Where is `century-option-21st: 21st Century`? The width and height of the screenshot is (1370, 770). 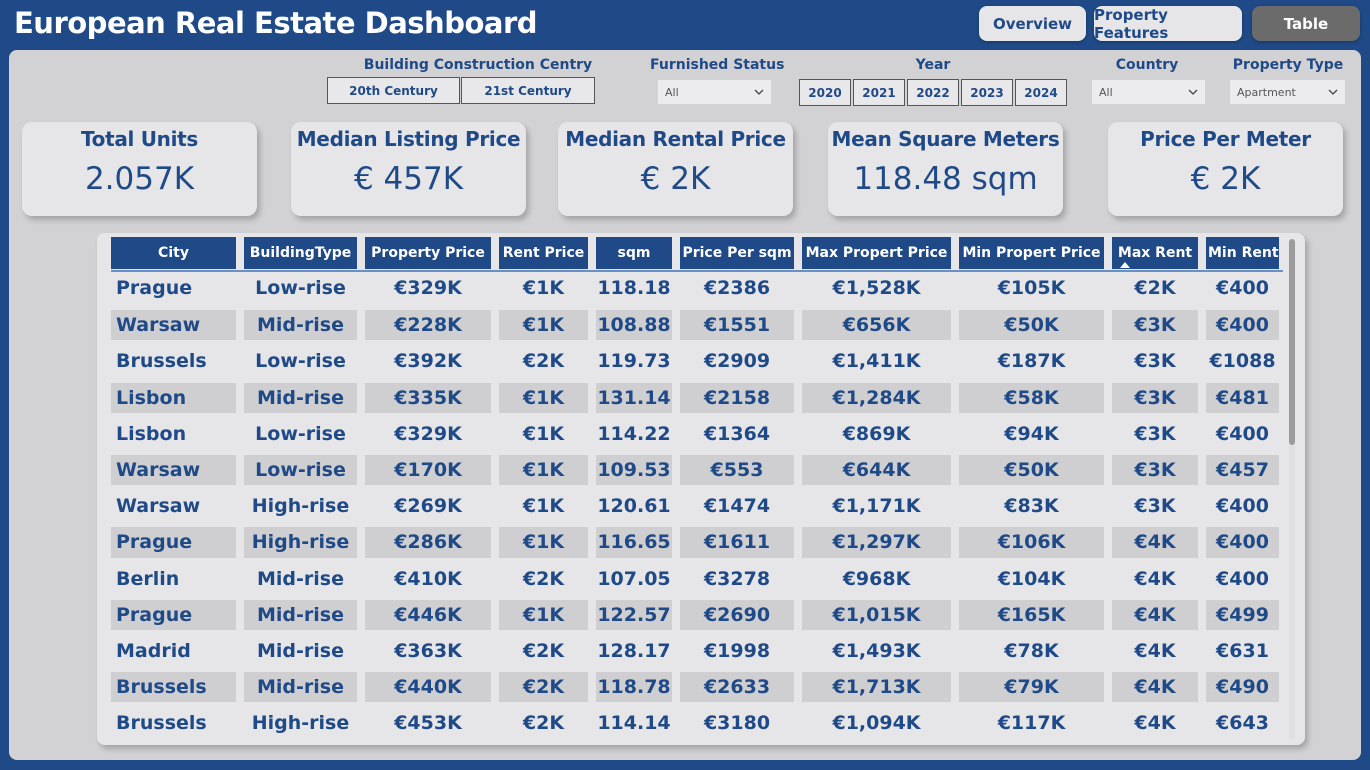
century-option-21st: 21st Century is located at coordinates (528, 90).